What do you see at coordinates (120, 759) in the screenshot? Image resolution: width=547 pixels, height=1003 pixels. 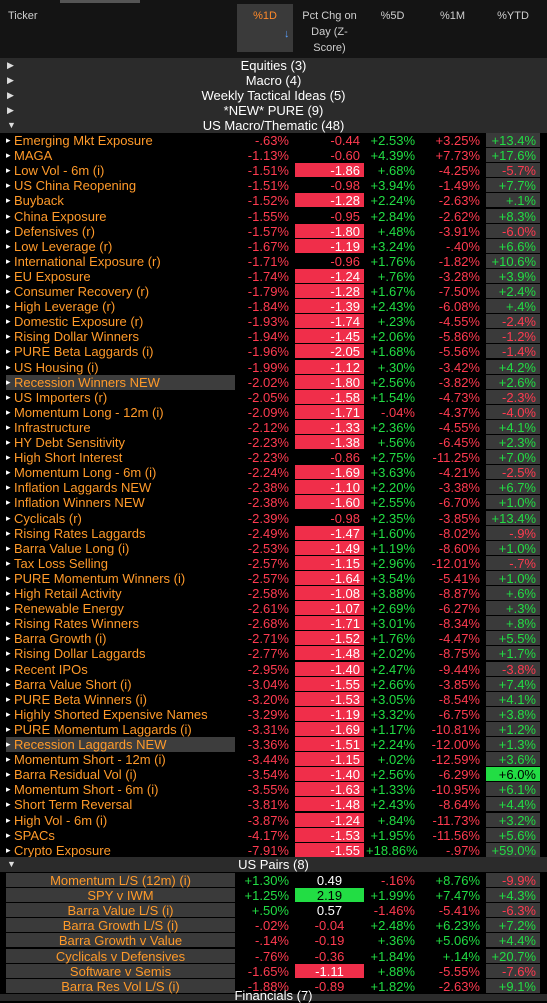 I see `row-name: ▸ Momentum Short - 12m (i)` at bounding box center [120, 759].